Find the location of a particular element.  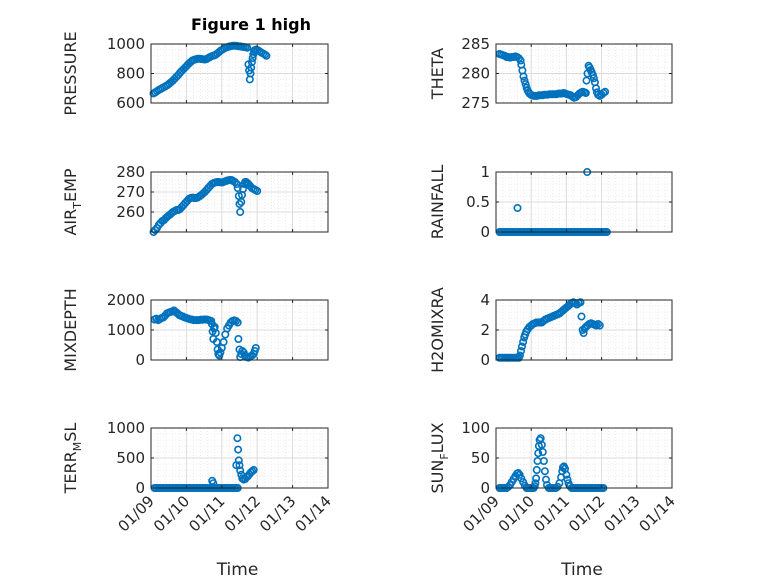

y-axis-label-part: SUN is located at coordinates (437, 477).